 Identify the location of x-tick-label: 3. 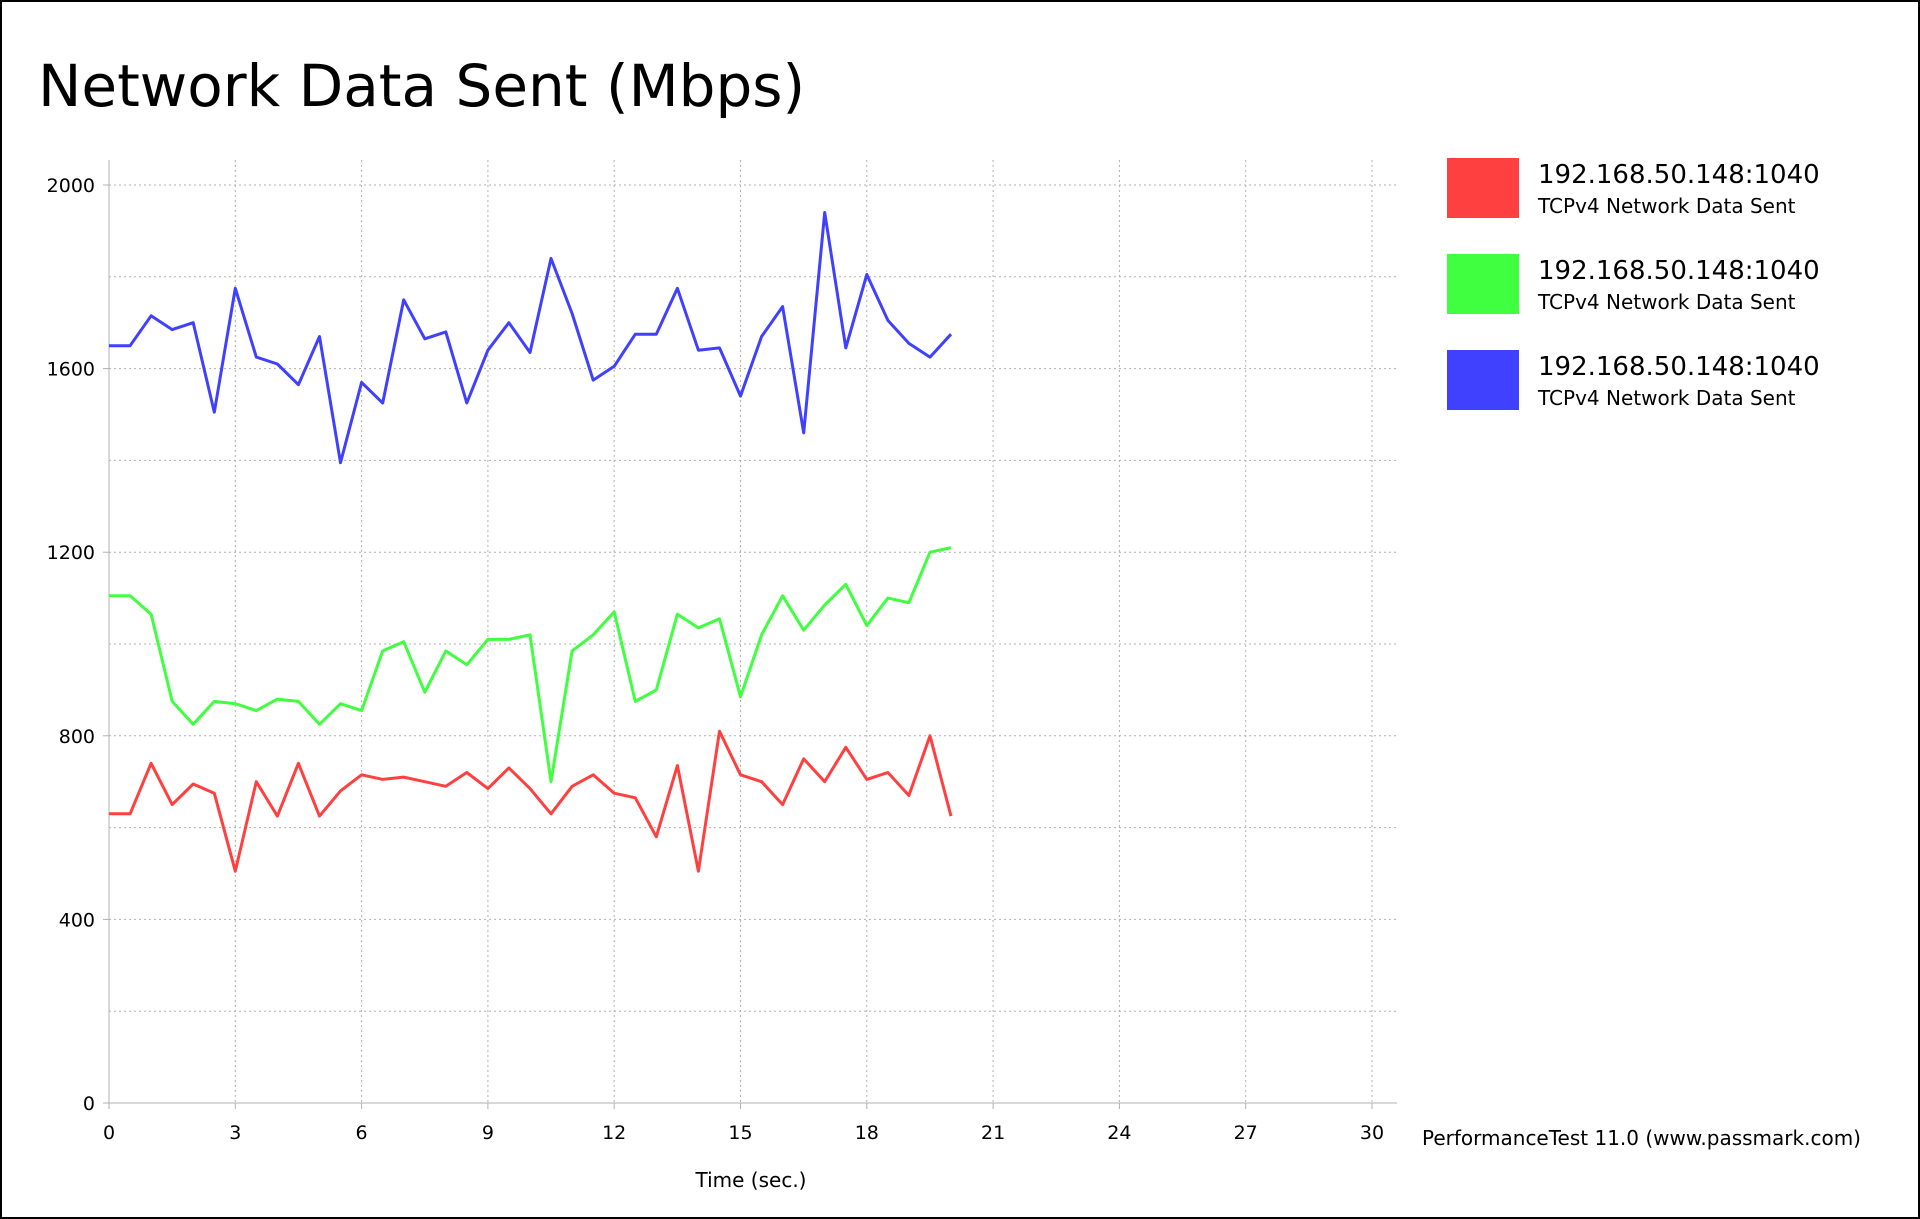
(235, 1133).